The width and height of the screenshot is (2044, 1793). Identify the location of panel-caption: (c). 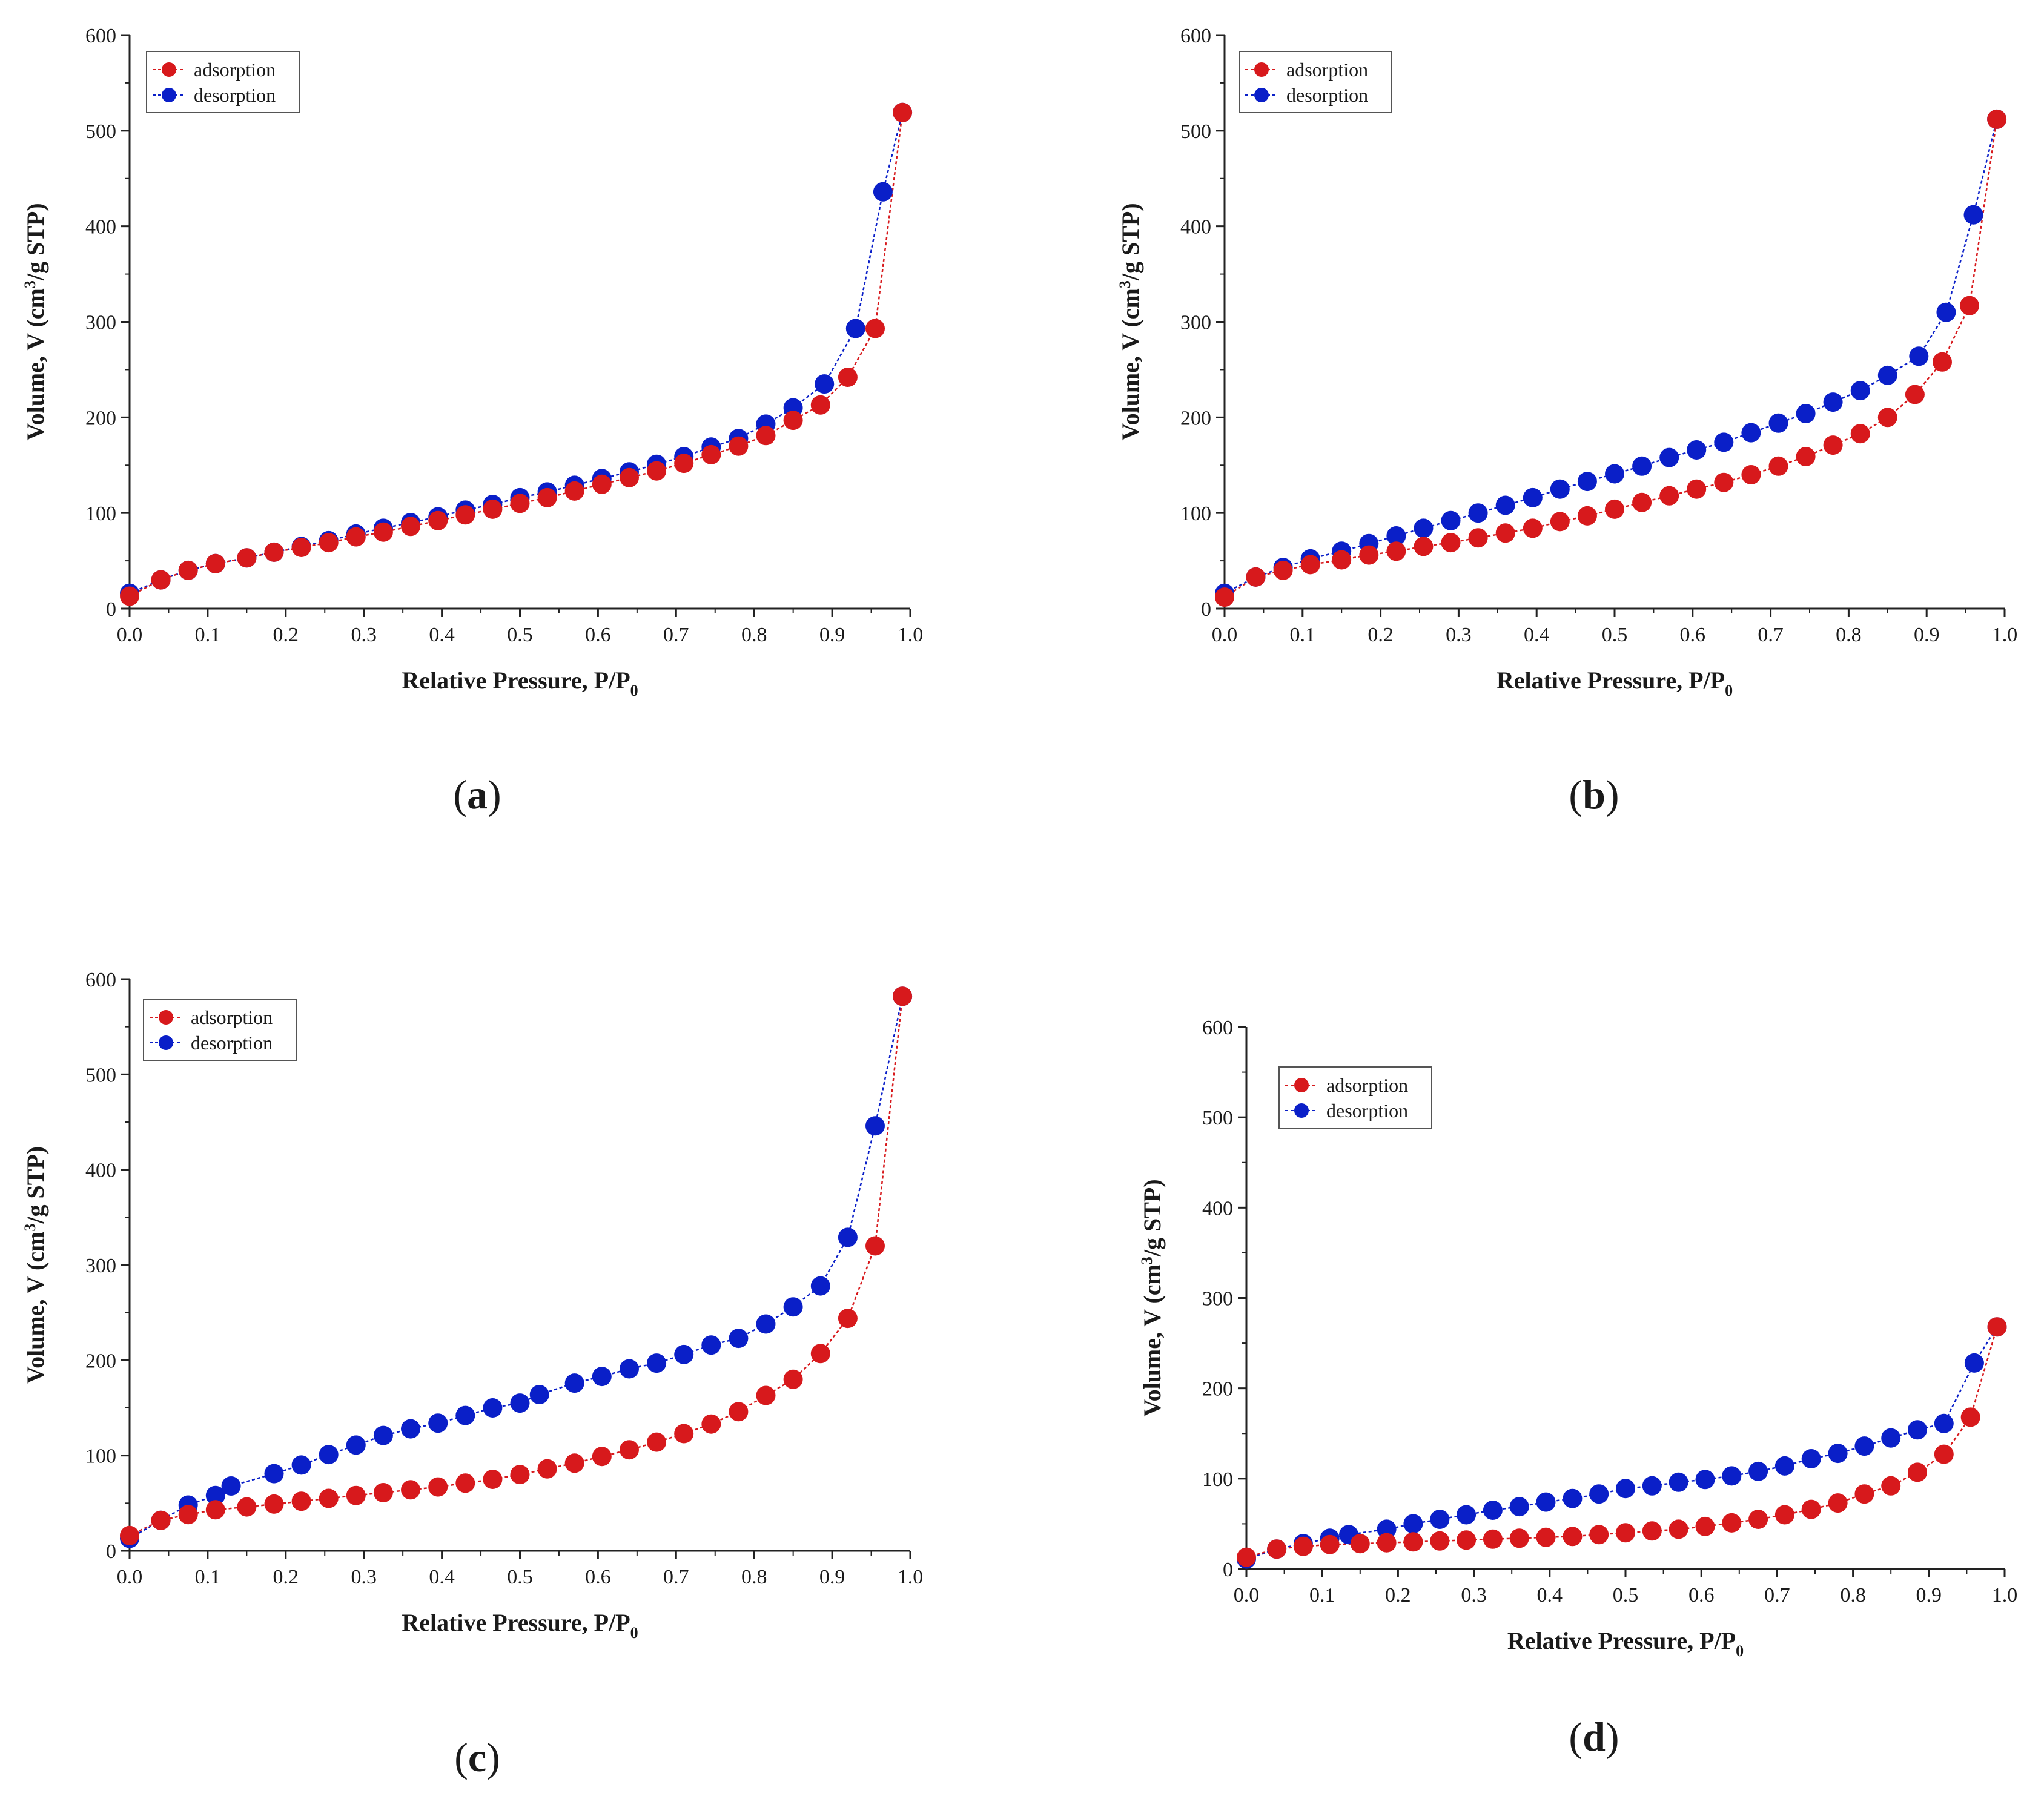
(477, 1757).